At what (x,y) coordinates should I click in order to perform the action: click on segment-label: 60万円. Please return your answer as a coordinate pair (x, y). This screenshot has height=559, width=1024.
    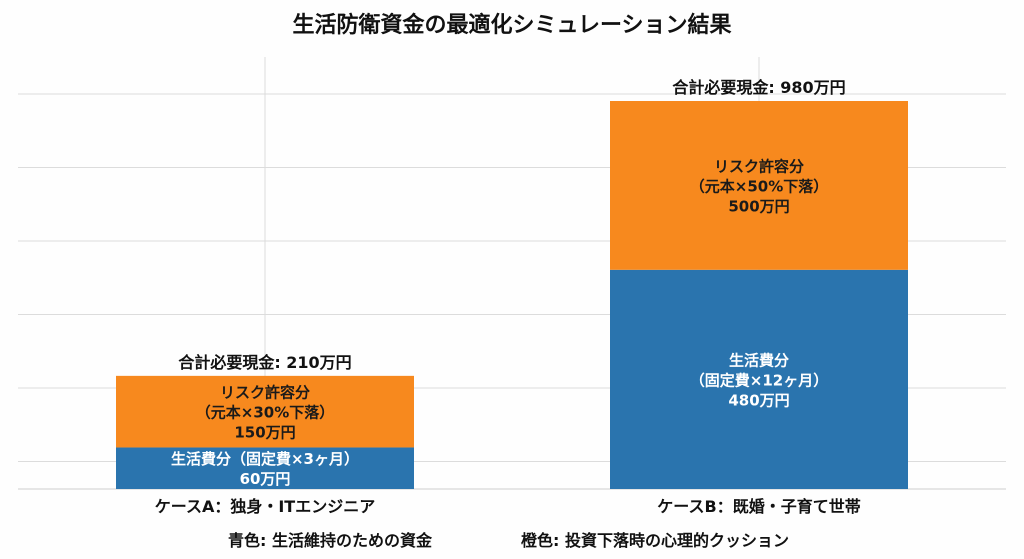
    Looking at the image, I should click on (265, 479).